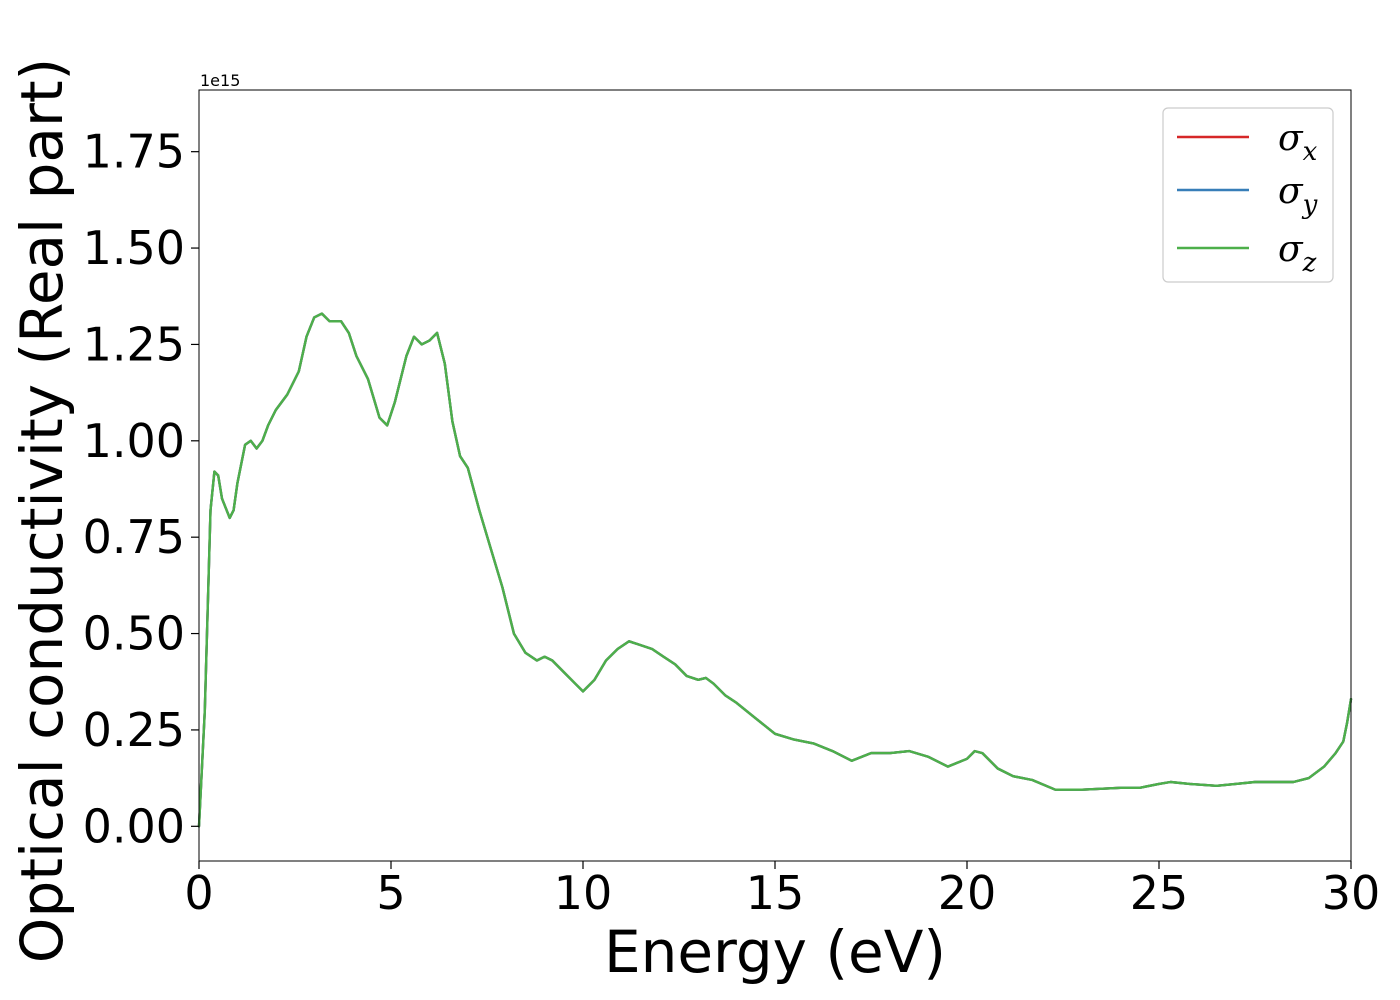 Image resolution: width=1400 pixels, height=1000 pixels. Describe the element at coordinates (1351, 893) in the screenshot. I see `x-tick-label: 30` at that location.